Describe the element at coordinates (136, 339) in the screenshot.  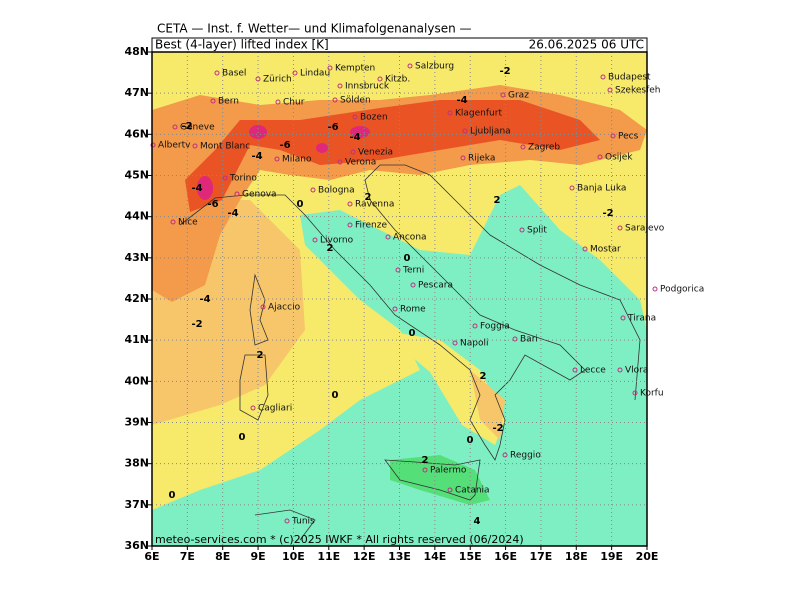
I see `lat-label: 41N` at that location.